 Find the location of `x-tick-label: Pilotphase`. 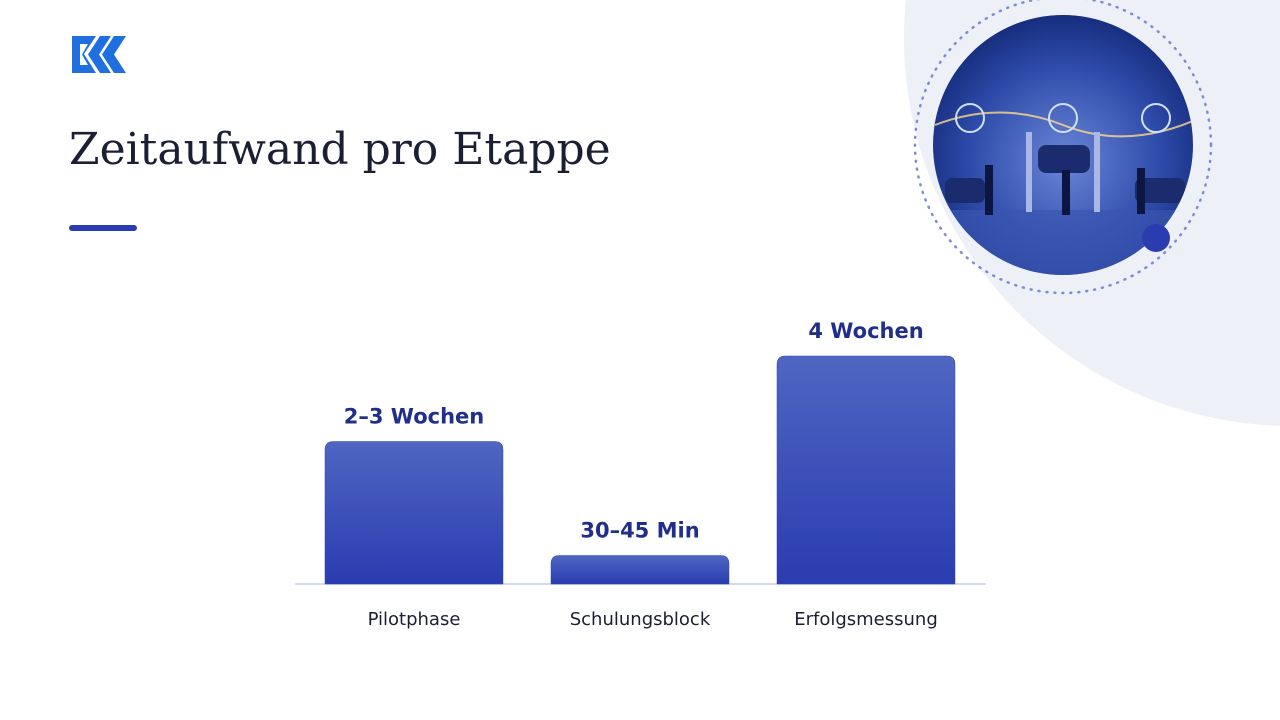

x-tick-label: Pilotphase is located at coordinates (414, 619).